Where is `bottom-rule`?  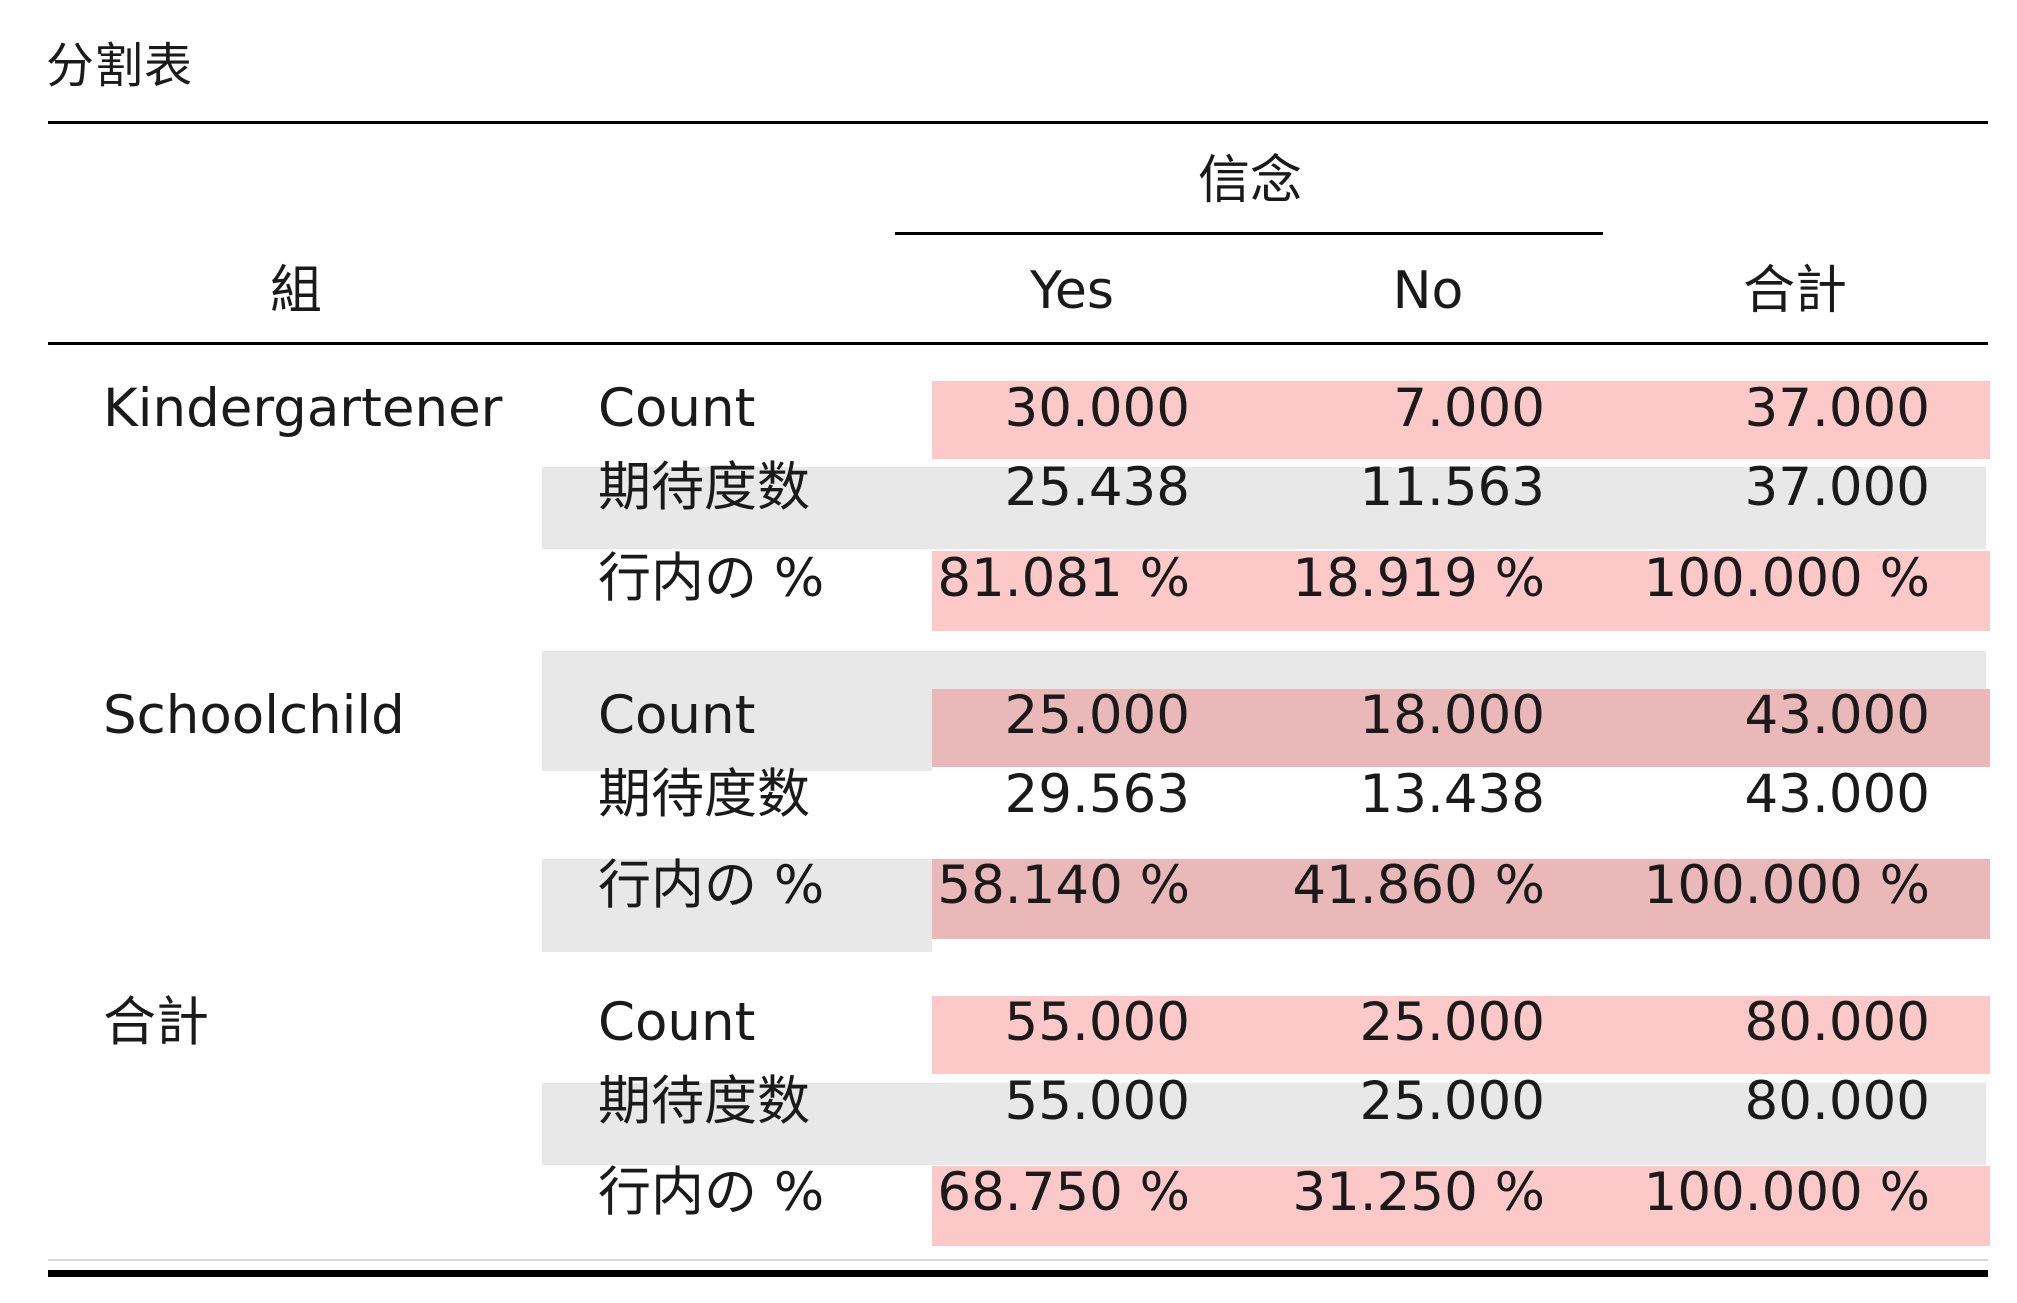 bottom-rule is located at coordinates (1018, 1273).